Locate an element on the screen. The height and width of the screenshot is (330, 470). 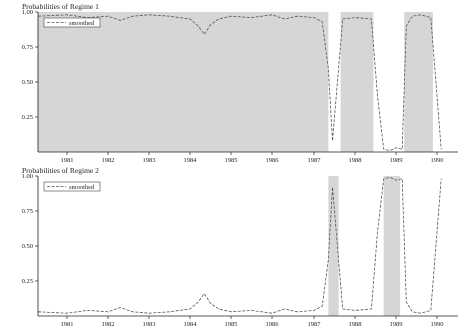
panel-title: Probabilities of Regime 1 is located at coordinates (60, 6).